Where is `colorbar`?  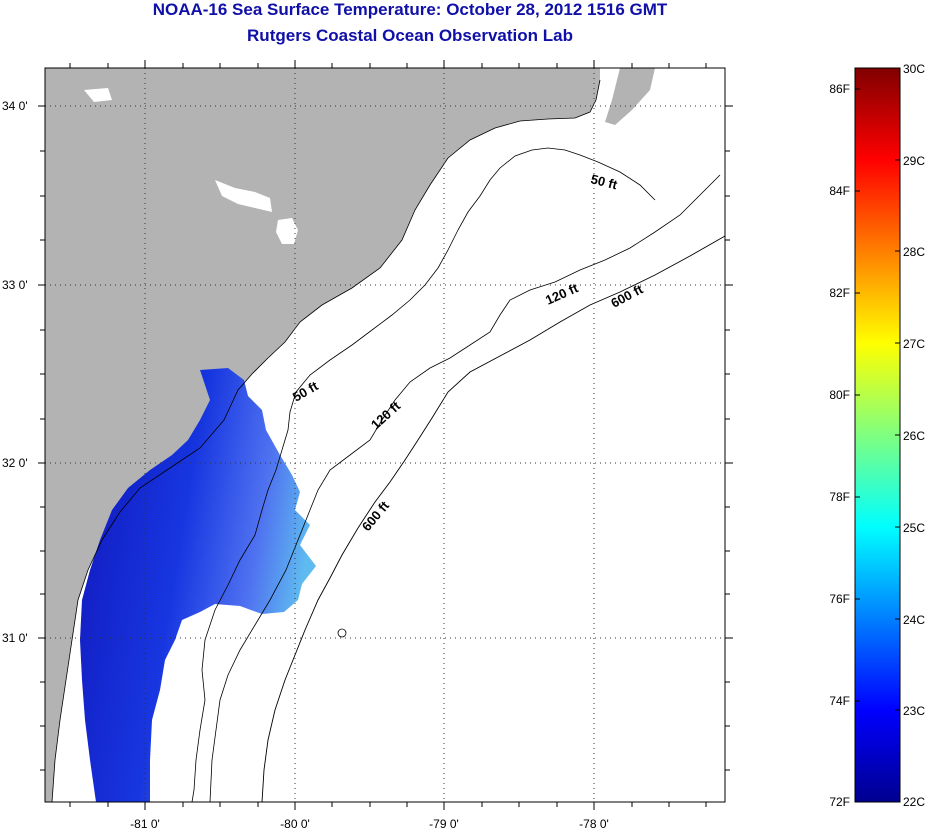 colorbar is located at coordinates (877, 435).